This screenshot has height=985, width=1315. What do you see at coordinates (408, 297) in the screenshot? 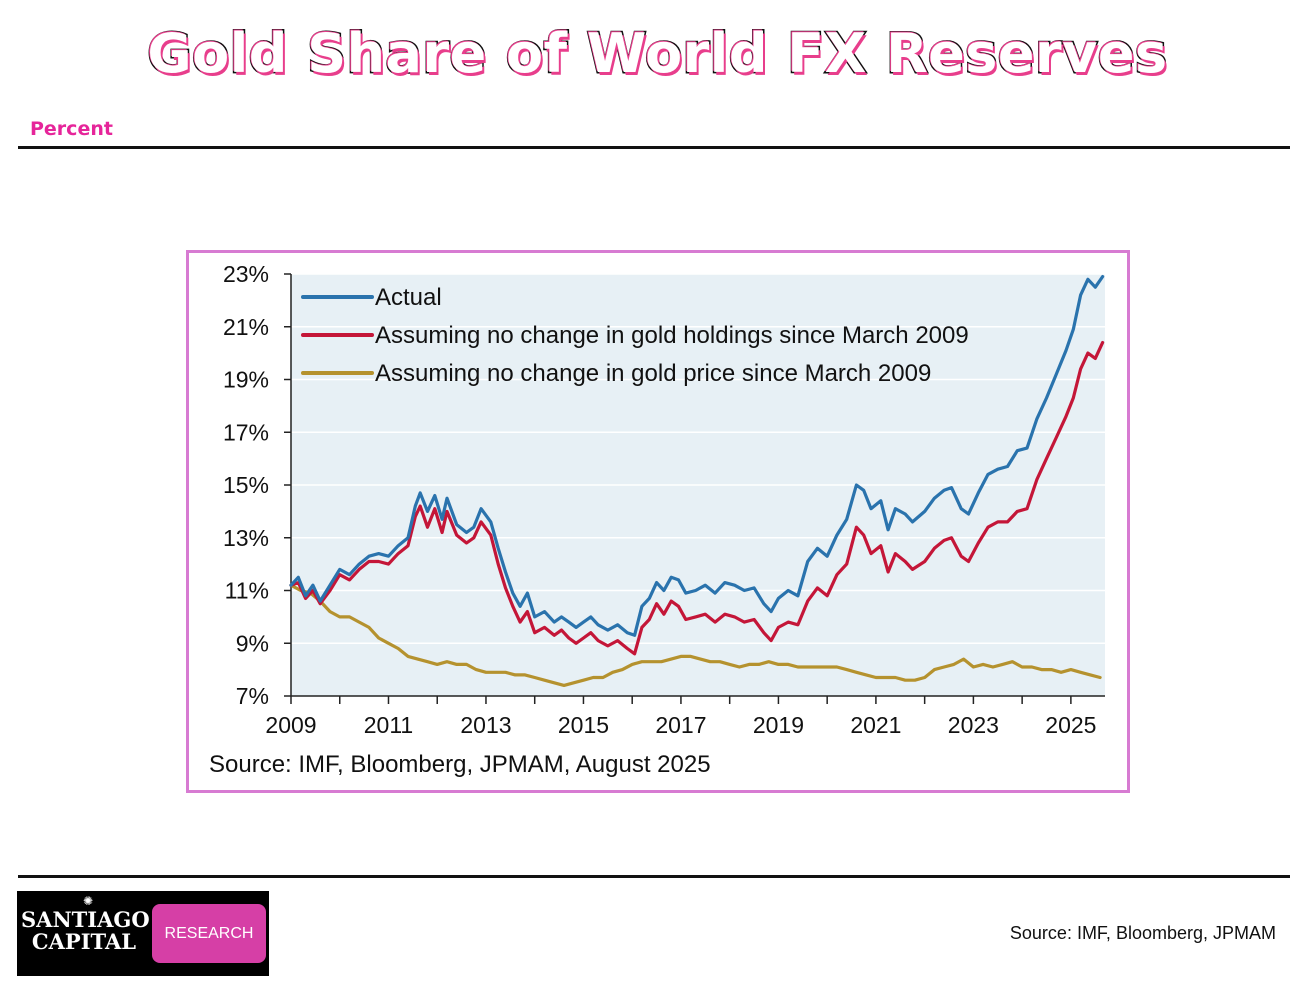
I see `legend-label: Actual` at bounding box center [408, 297].